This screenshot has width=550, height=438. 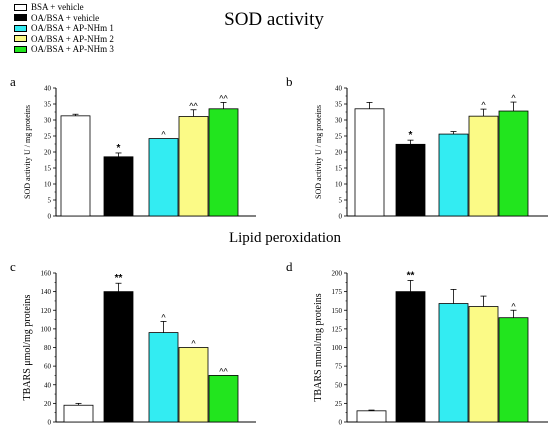 I want to click on y-tick-label: 160, so click(x=46, y=274).